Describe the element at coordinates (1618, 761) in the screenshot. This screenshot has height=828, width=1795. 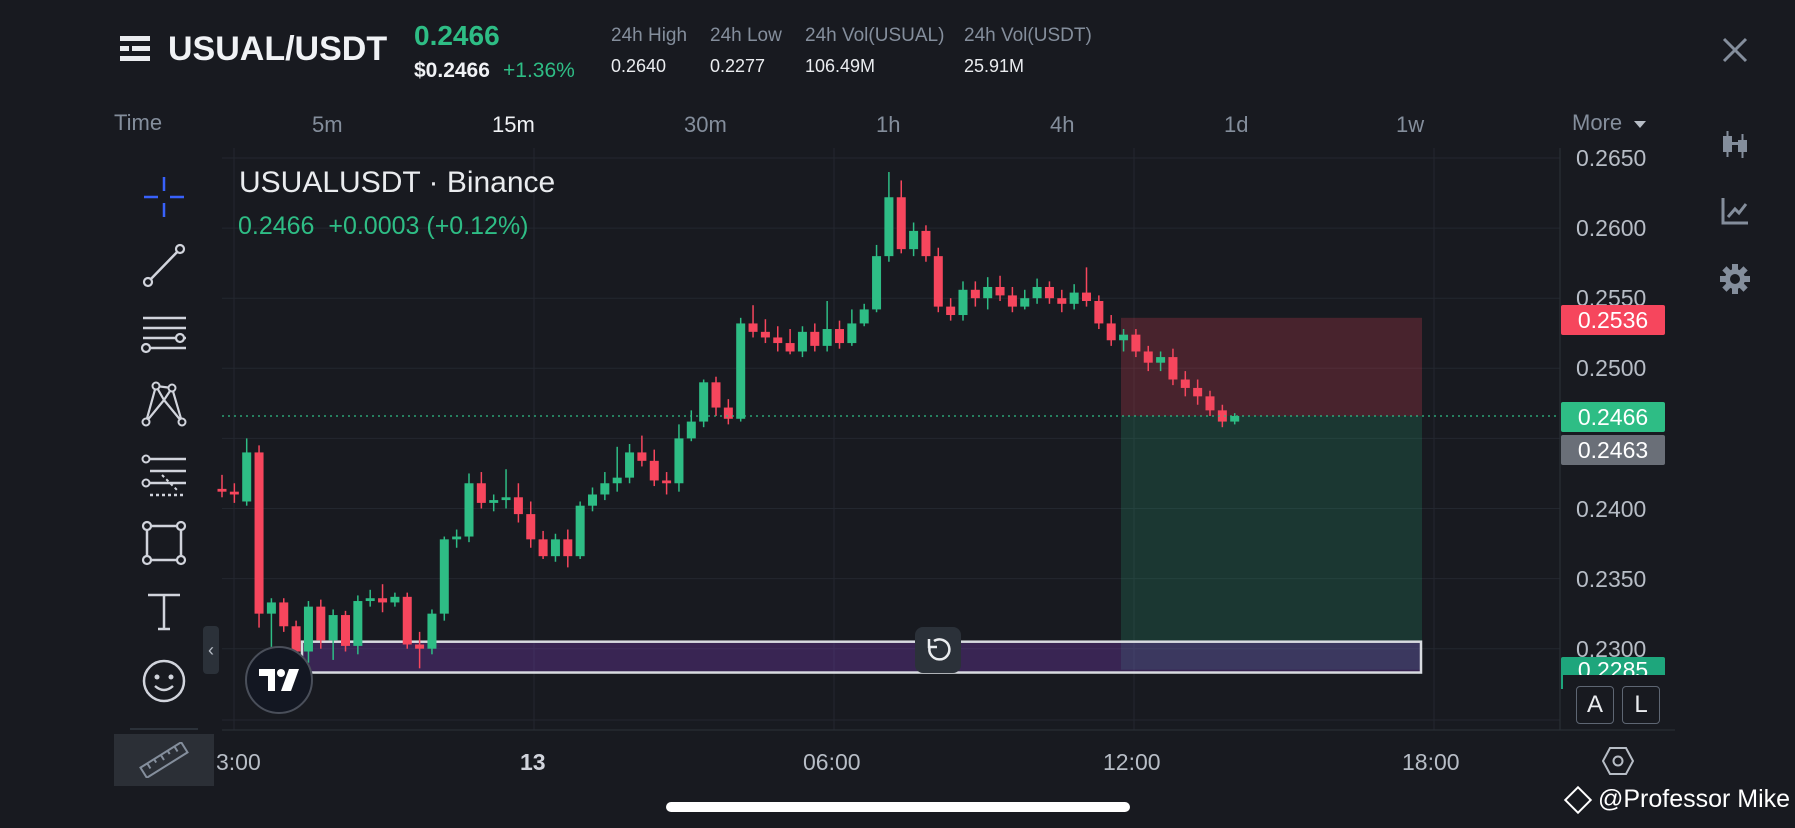
I see `axis-settings-icon` at that location.